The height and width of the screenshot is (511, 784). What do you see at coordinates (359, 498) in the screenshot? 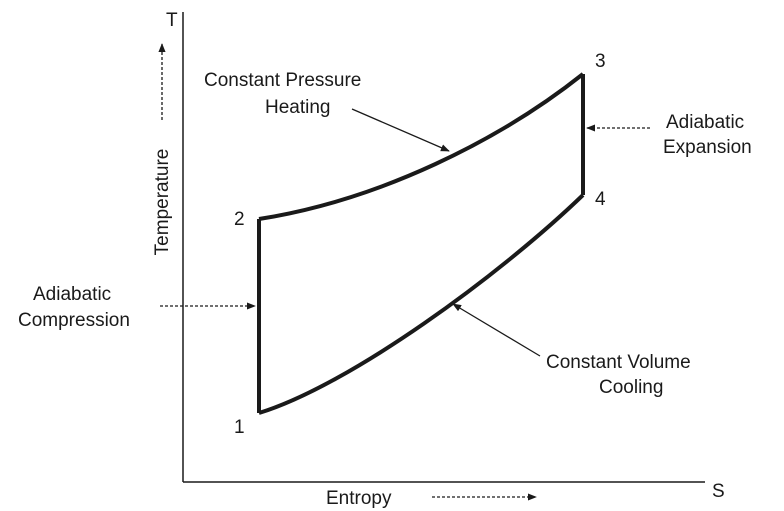
I see `x-axis-label: Entropy` at bounding box center [359, 498].